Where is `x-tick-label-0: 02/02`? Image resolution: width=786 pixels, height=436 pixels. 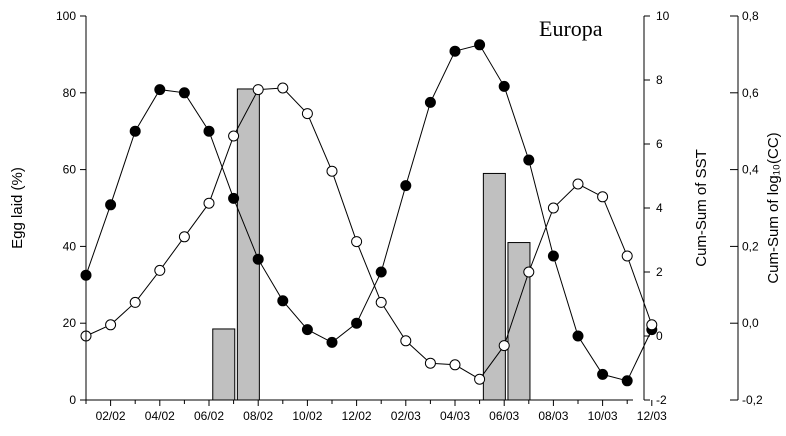
x-tick-label-0: 02/02 is located at coordinates (111, 416).